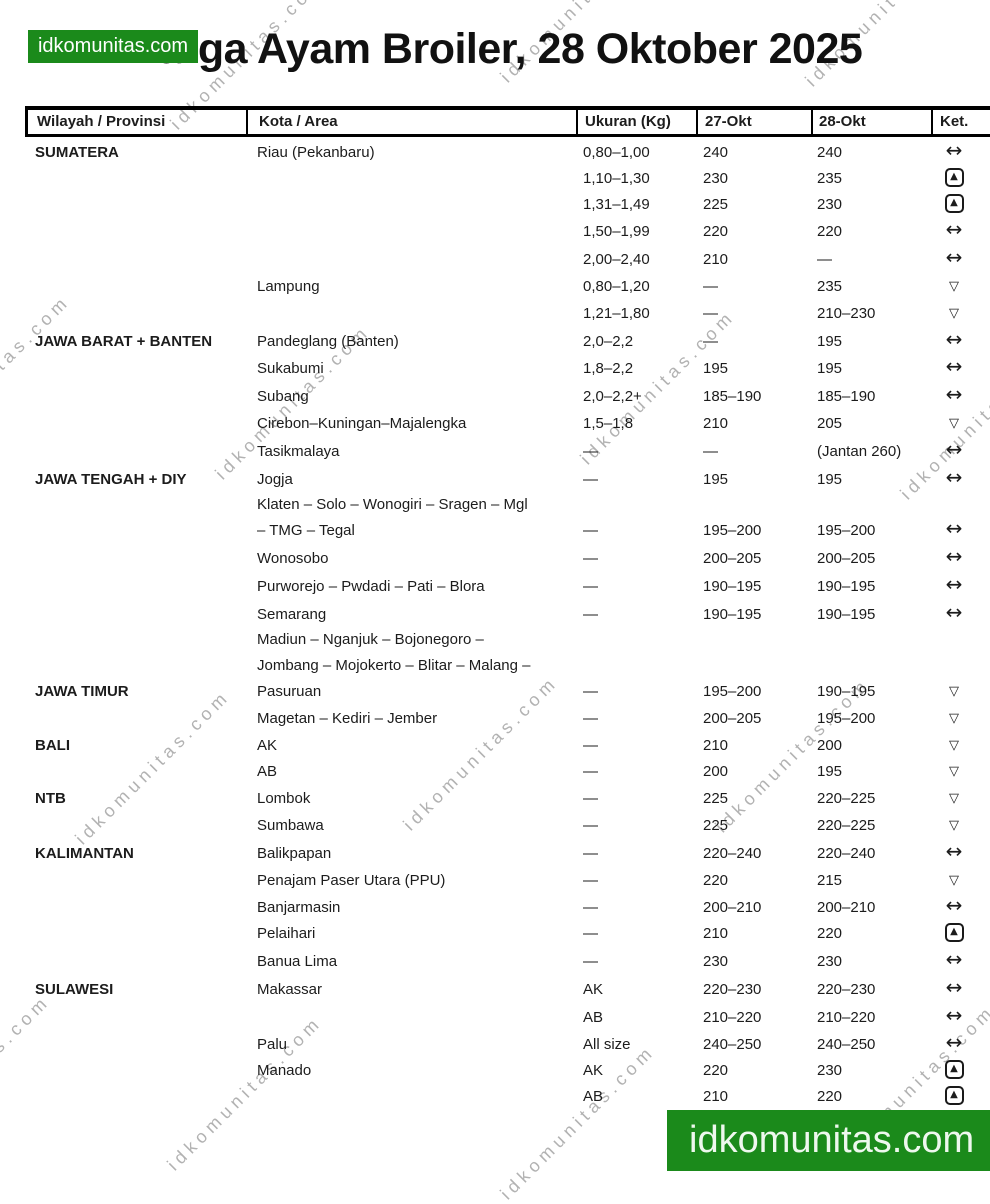 The height and width of the screenshot is (1204, 990). Describe the element at coordinates (716, 369) in the screenshot. I see `price-27okt-cell: 195` at that location.